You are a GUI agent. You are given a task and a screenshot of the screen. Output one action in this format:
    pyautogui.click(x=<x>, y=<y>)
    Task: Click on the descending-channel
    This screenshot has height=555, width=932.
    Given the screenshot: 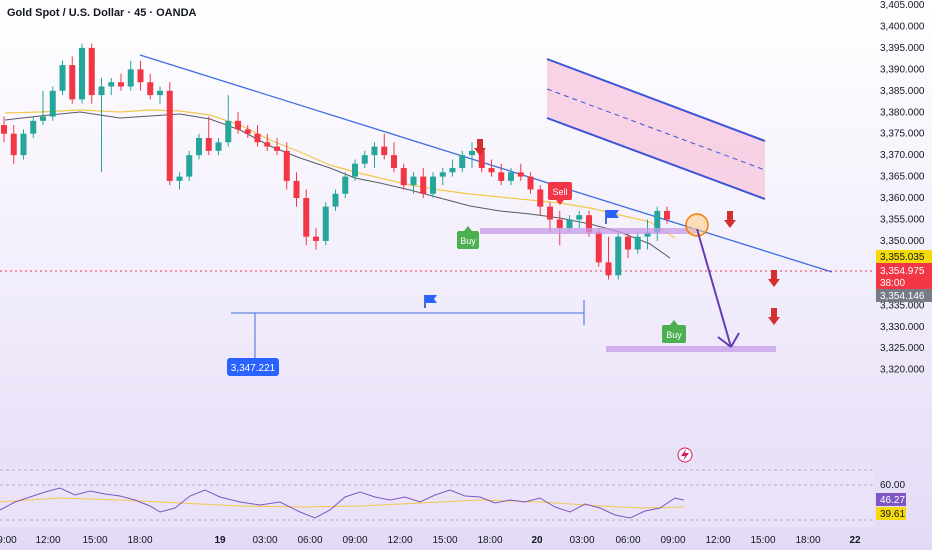 What is the action you would take?
    pyautogui.click(x=656, y=129)
    